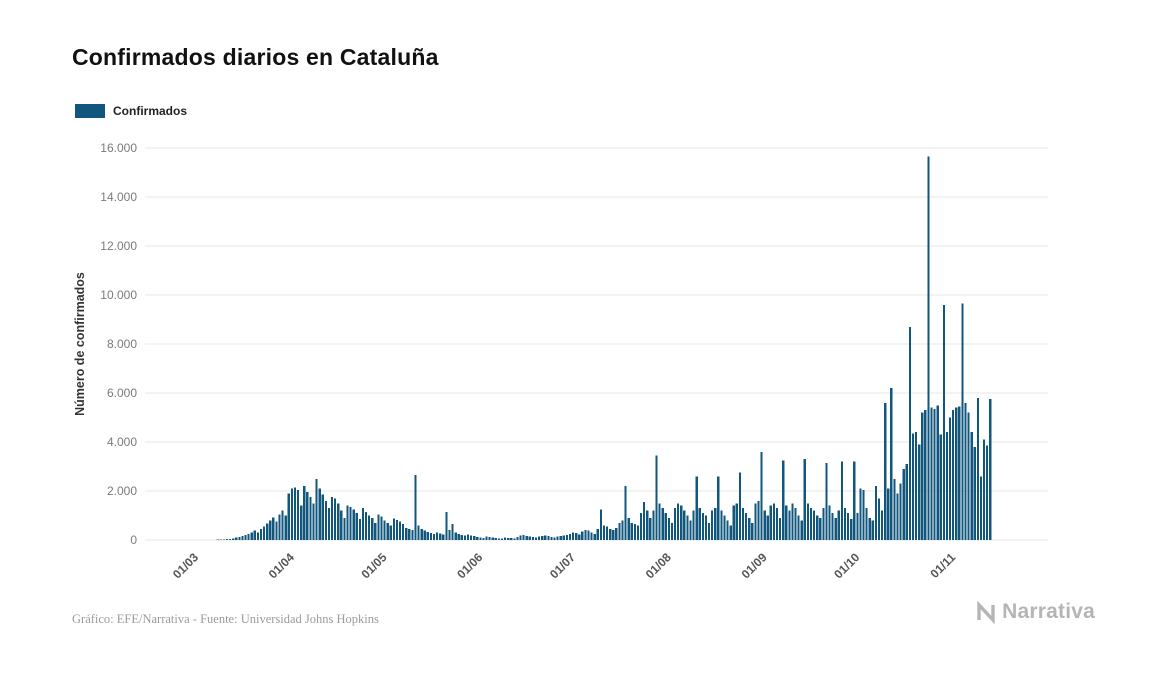 The height and width of the screenshot is (674, 1157). What do you see at coordinates (80, 344) in the screenshot?
I see `y-axis-title: Número de confirmados` at bounding box center [80, 344].